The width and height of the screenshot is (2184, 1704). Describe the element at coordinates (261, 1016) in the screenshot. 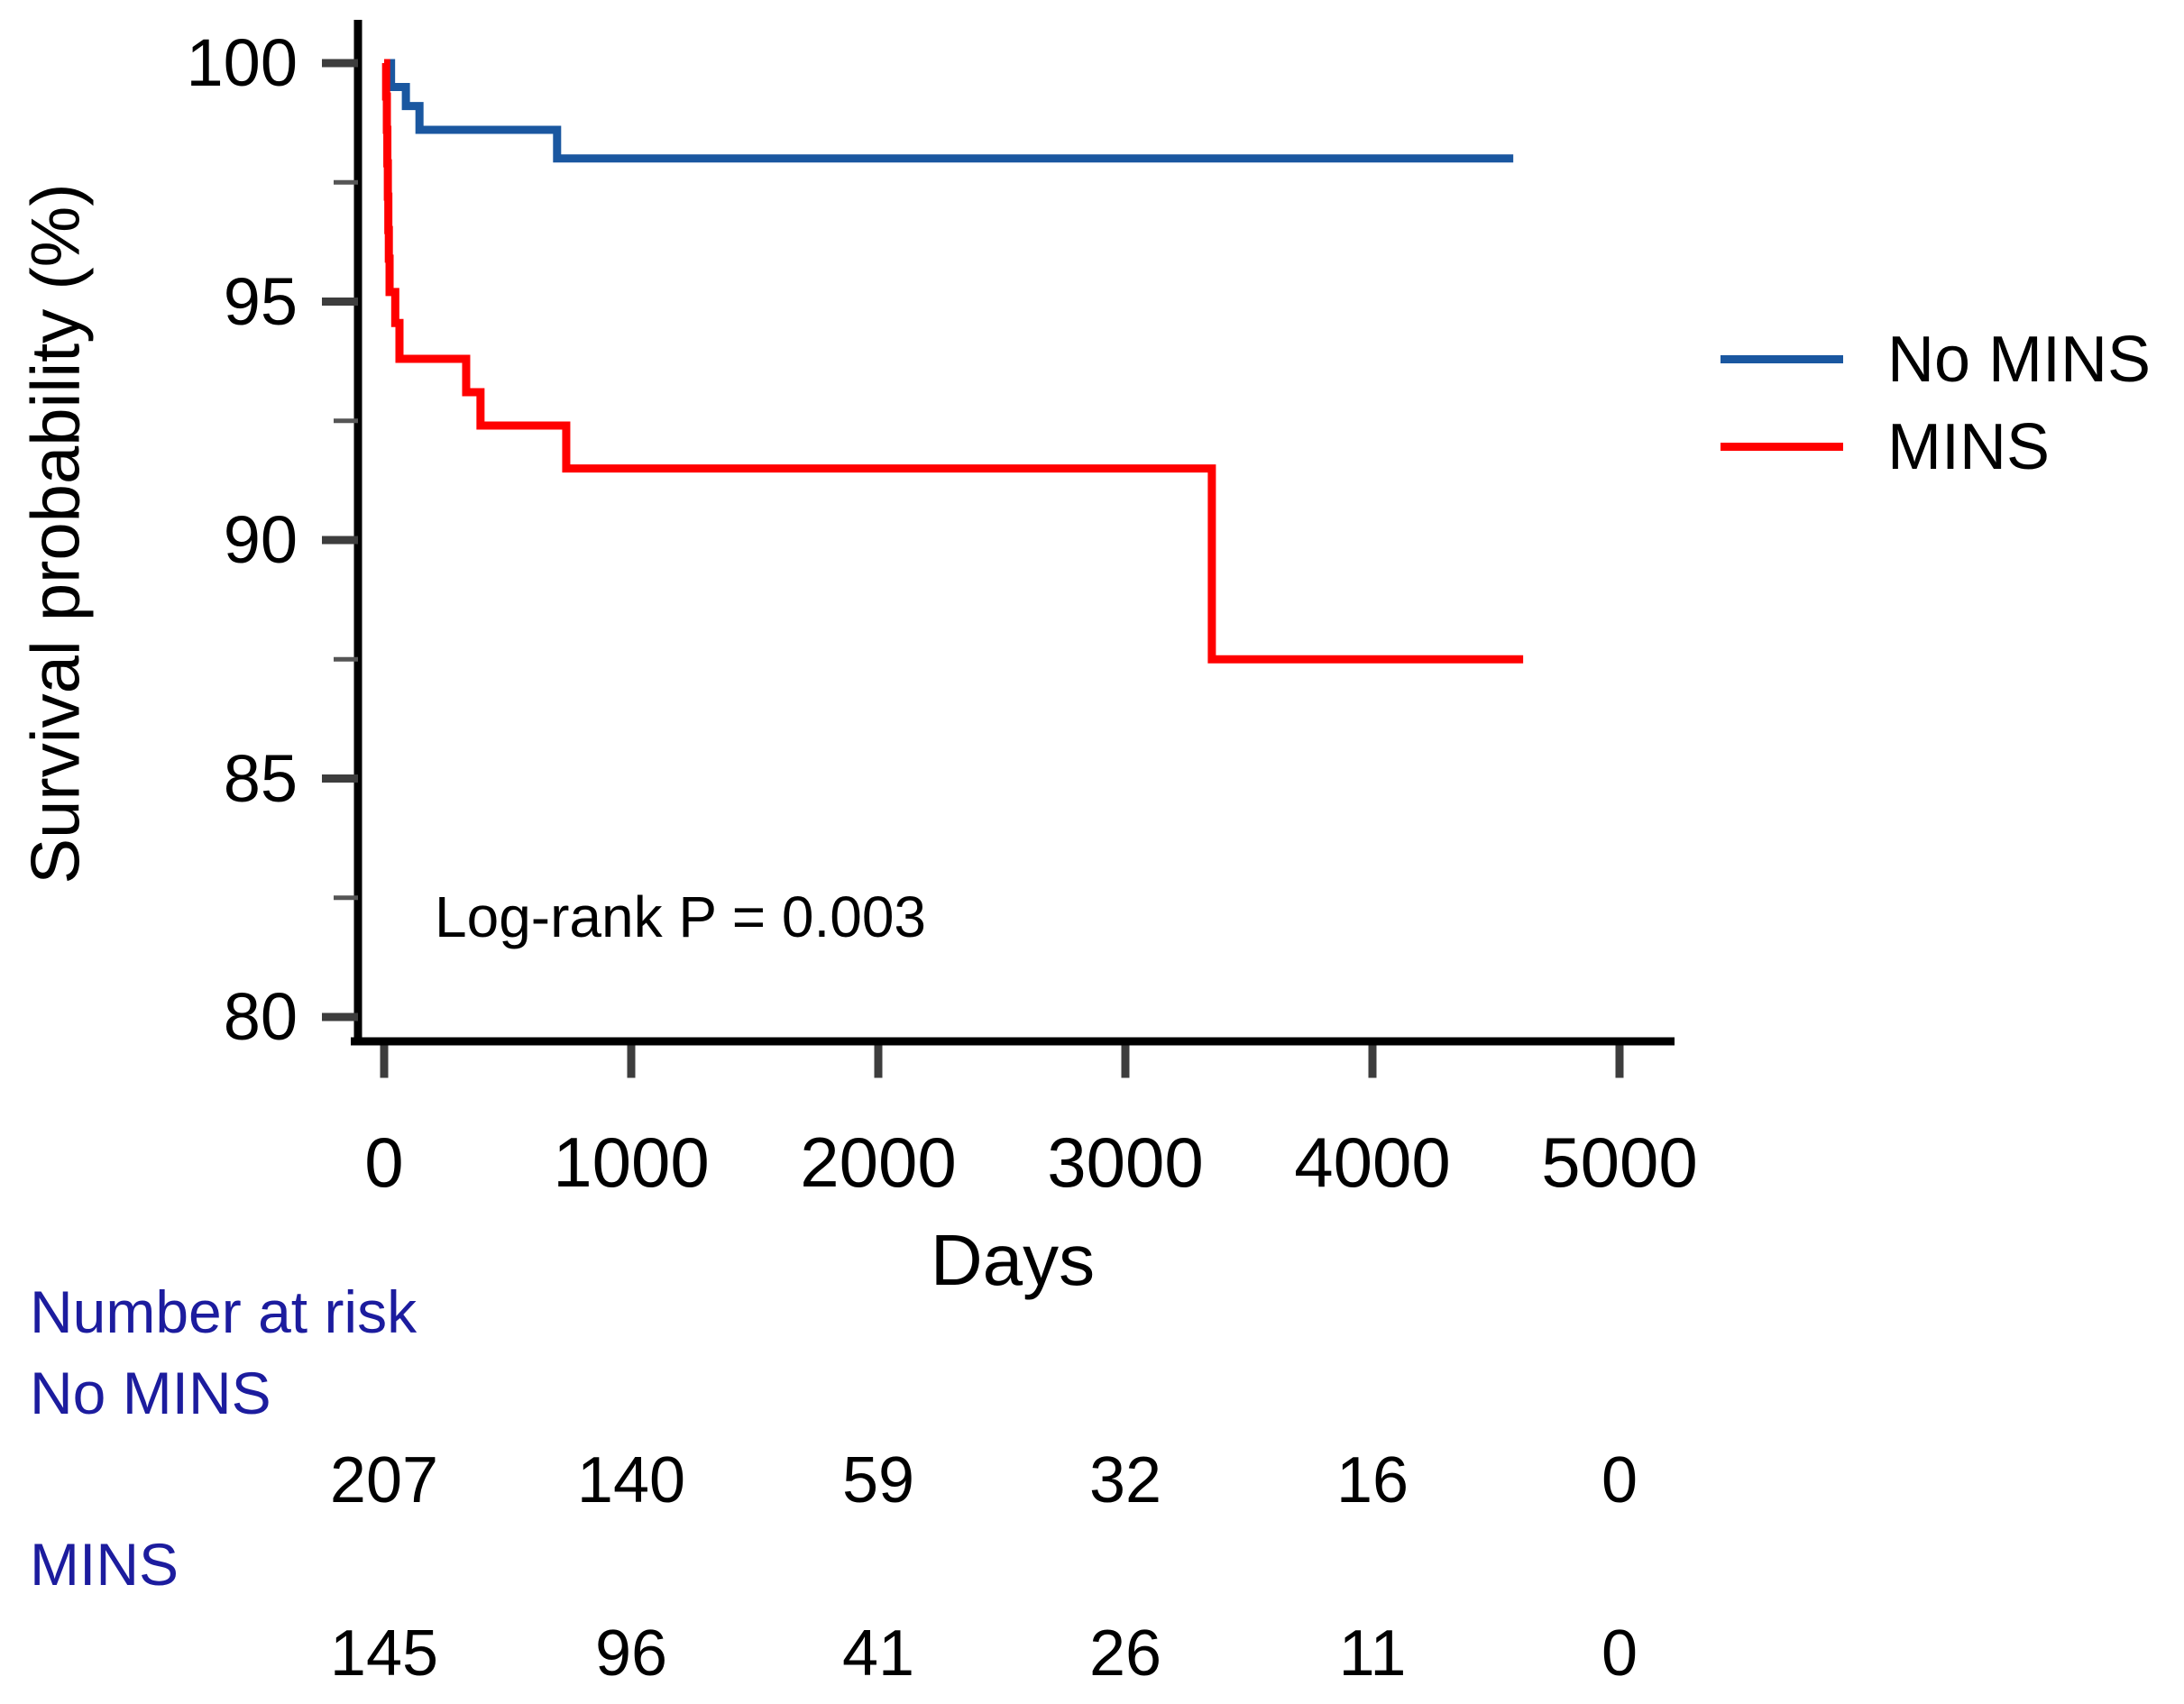

I see `y-tick-label: 80` at that location.